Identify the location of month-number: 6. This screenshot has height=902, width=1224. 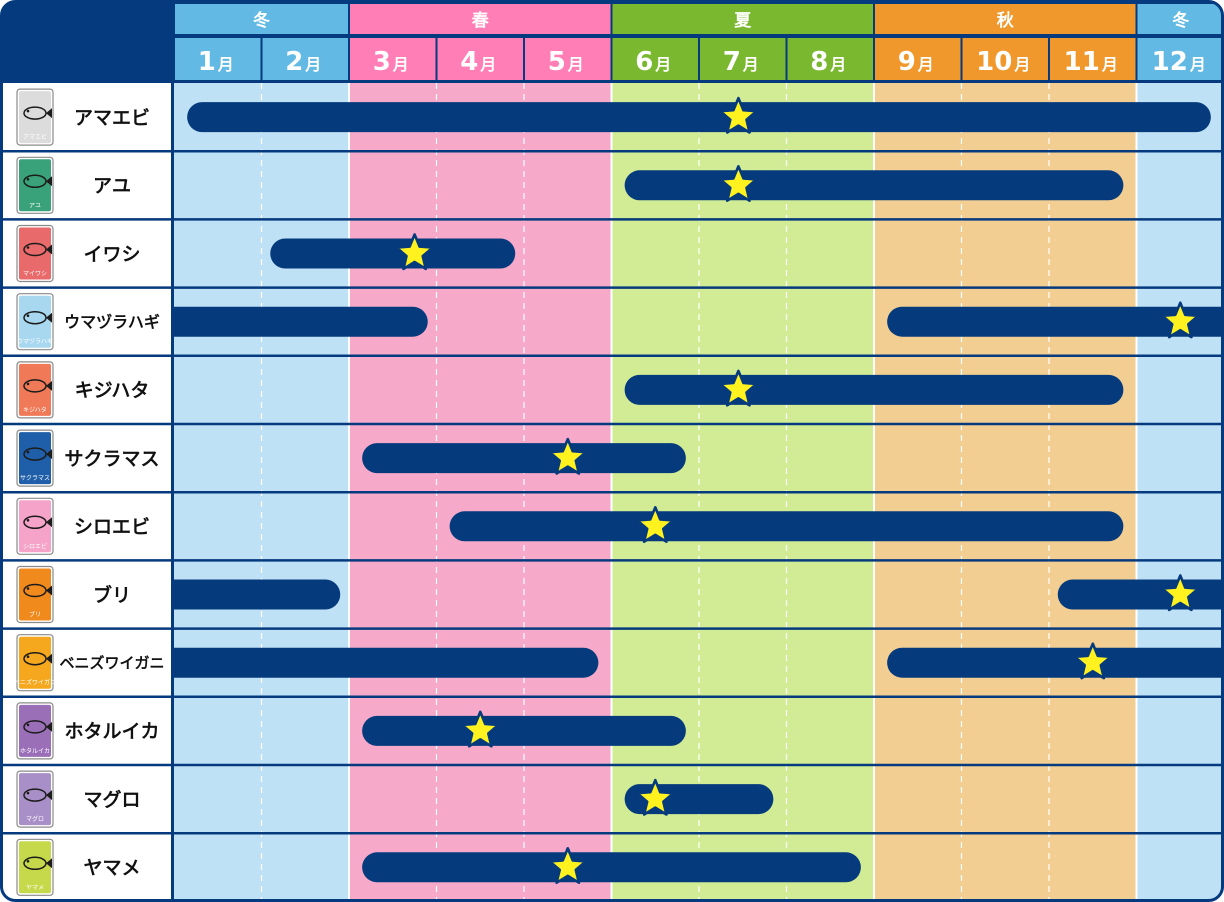
(644, 62).